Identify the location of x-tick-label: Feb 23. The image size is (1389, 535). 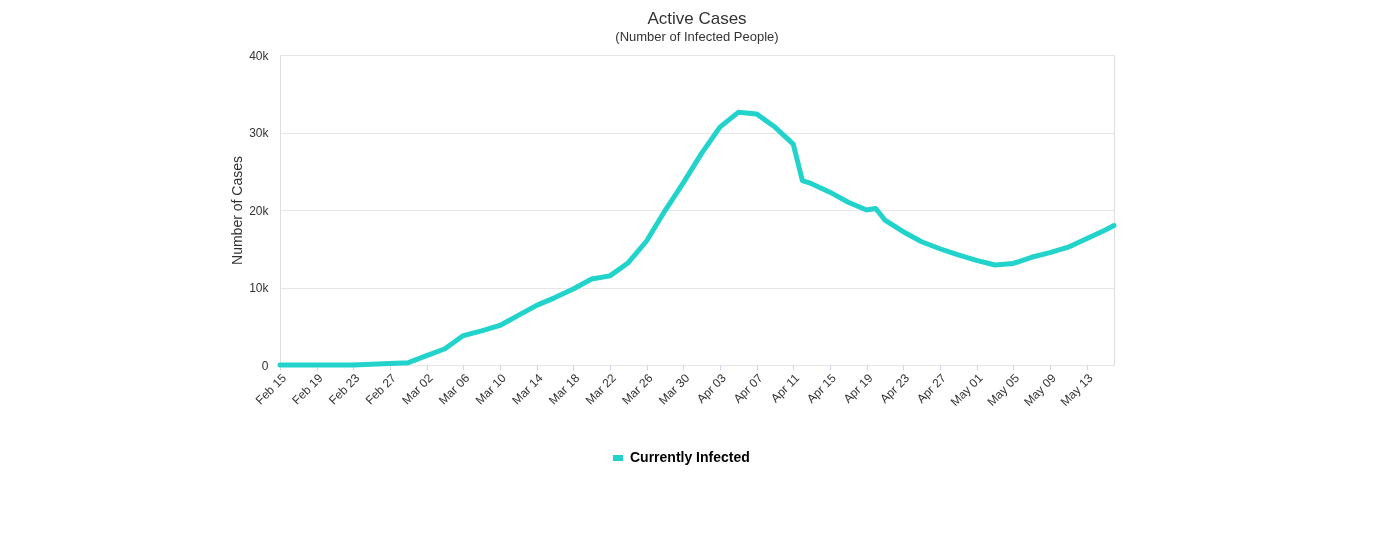
(344, 389).